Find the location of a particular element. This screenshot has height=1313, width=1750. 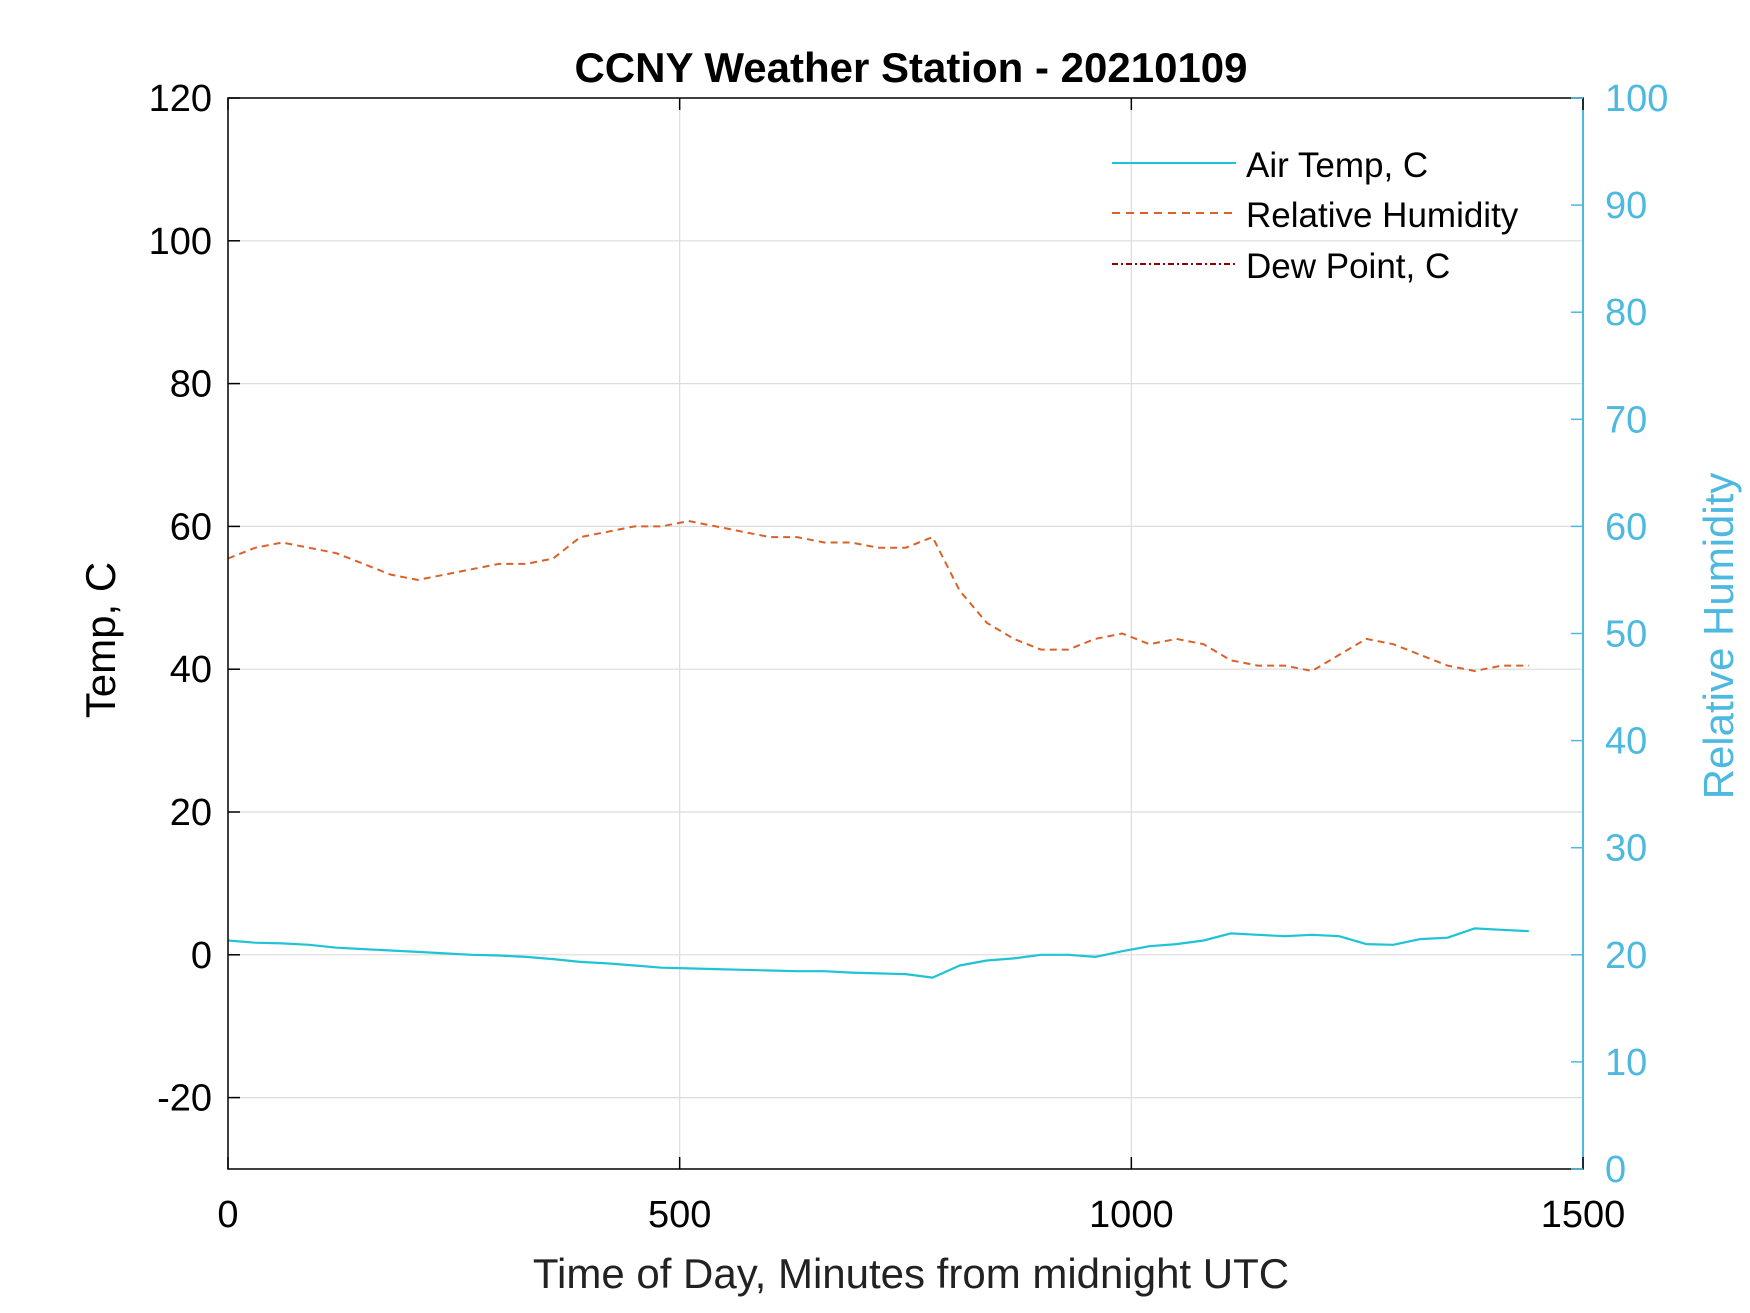

legend-label-air-temp: Air Temp, C is located at coordinates (1337, 165).